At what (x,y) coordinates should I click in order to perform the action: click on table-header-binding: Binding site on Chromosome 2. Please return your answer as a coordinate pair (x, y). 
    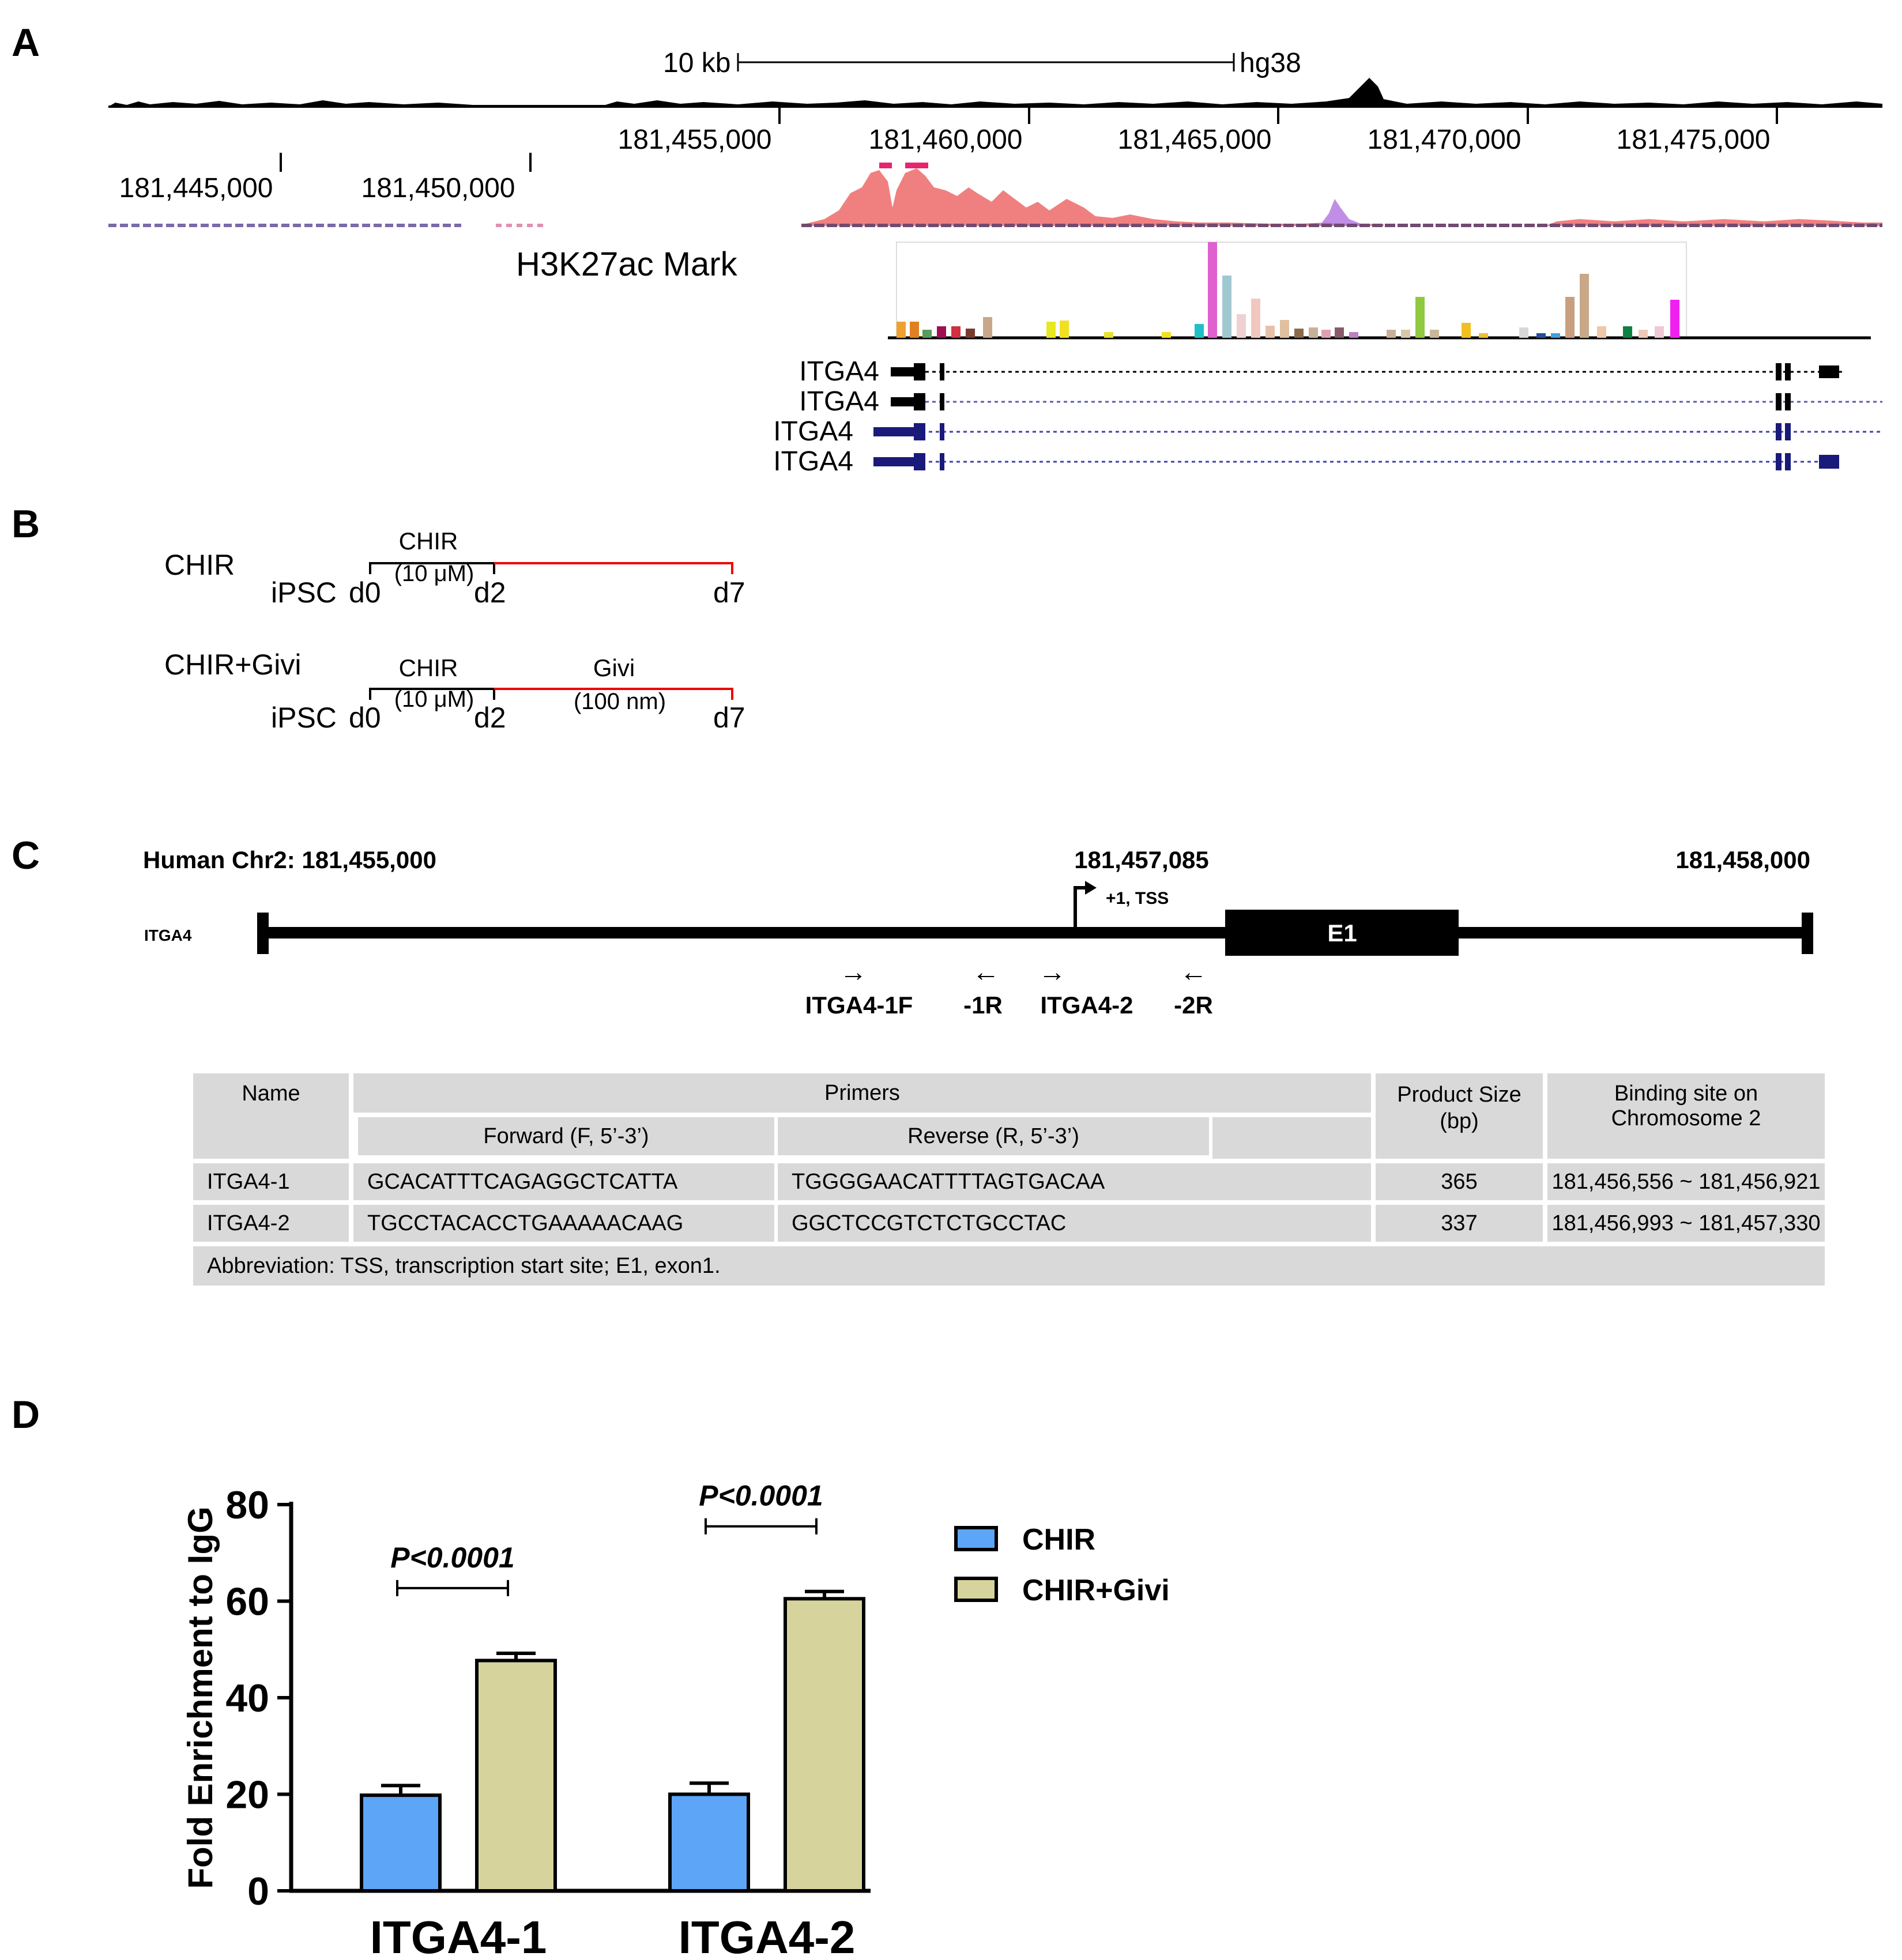
    Looking at the image, I should click on (1686, 1116).